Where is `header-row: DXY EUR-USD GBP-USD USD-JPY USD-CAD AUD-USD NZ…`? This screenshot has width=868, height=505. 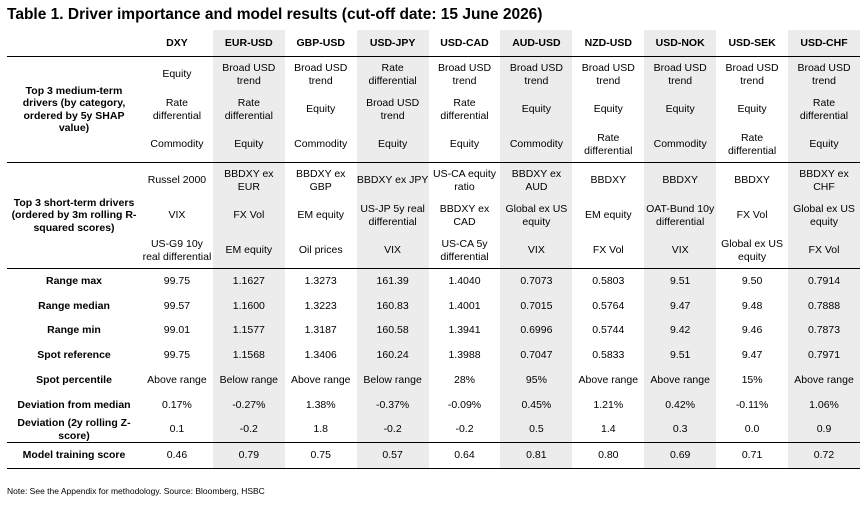 header-row: DXY EUR-USD GBP-USD USD-JPY USD-CAD AUD-USD NZ… is located at coordinates (433, 43).